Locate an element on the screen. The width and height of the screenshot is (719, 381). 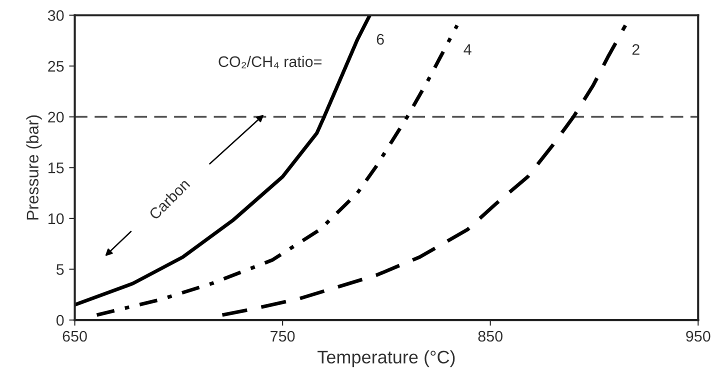
y-tick-label: 10 is located at coordinates (56, 218).